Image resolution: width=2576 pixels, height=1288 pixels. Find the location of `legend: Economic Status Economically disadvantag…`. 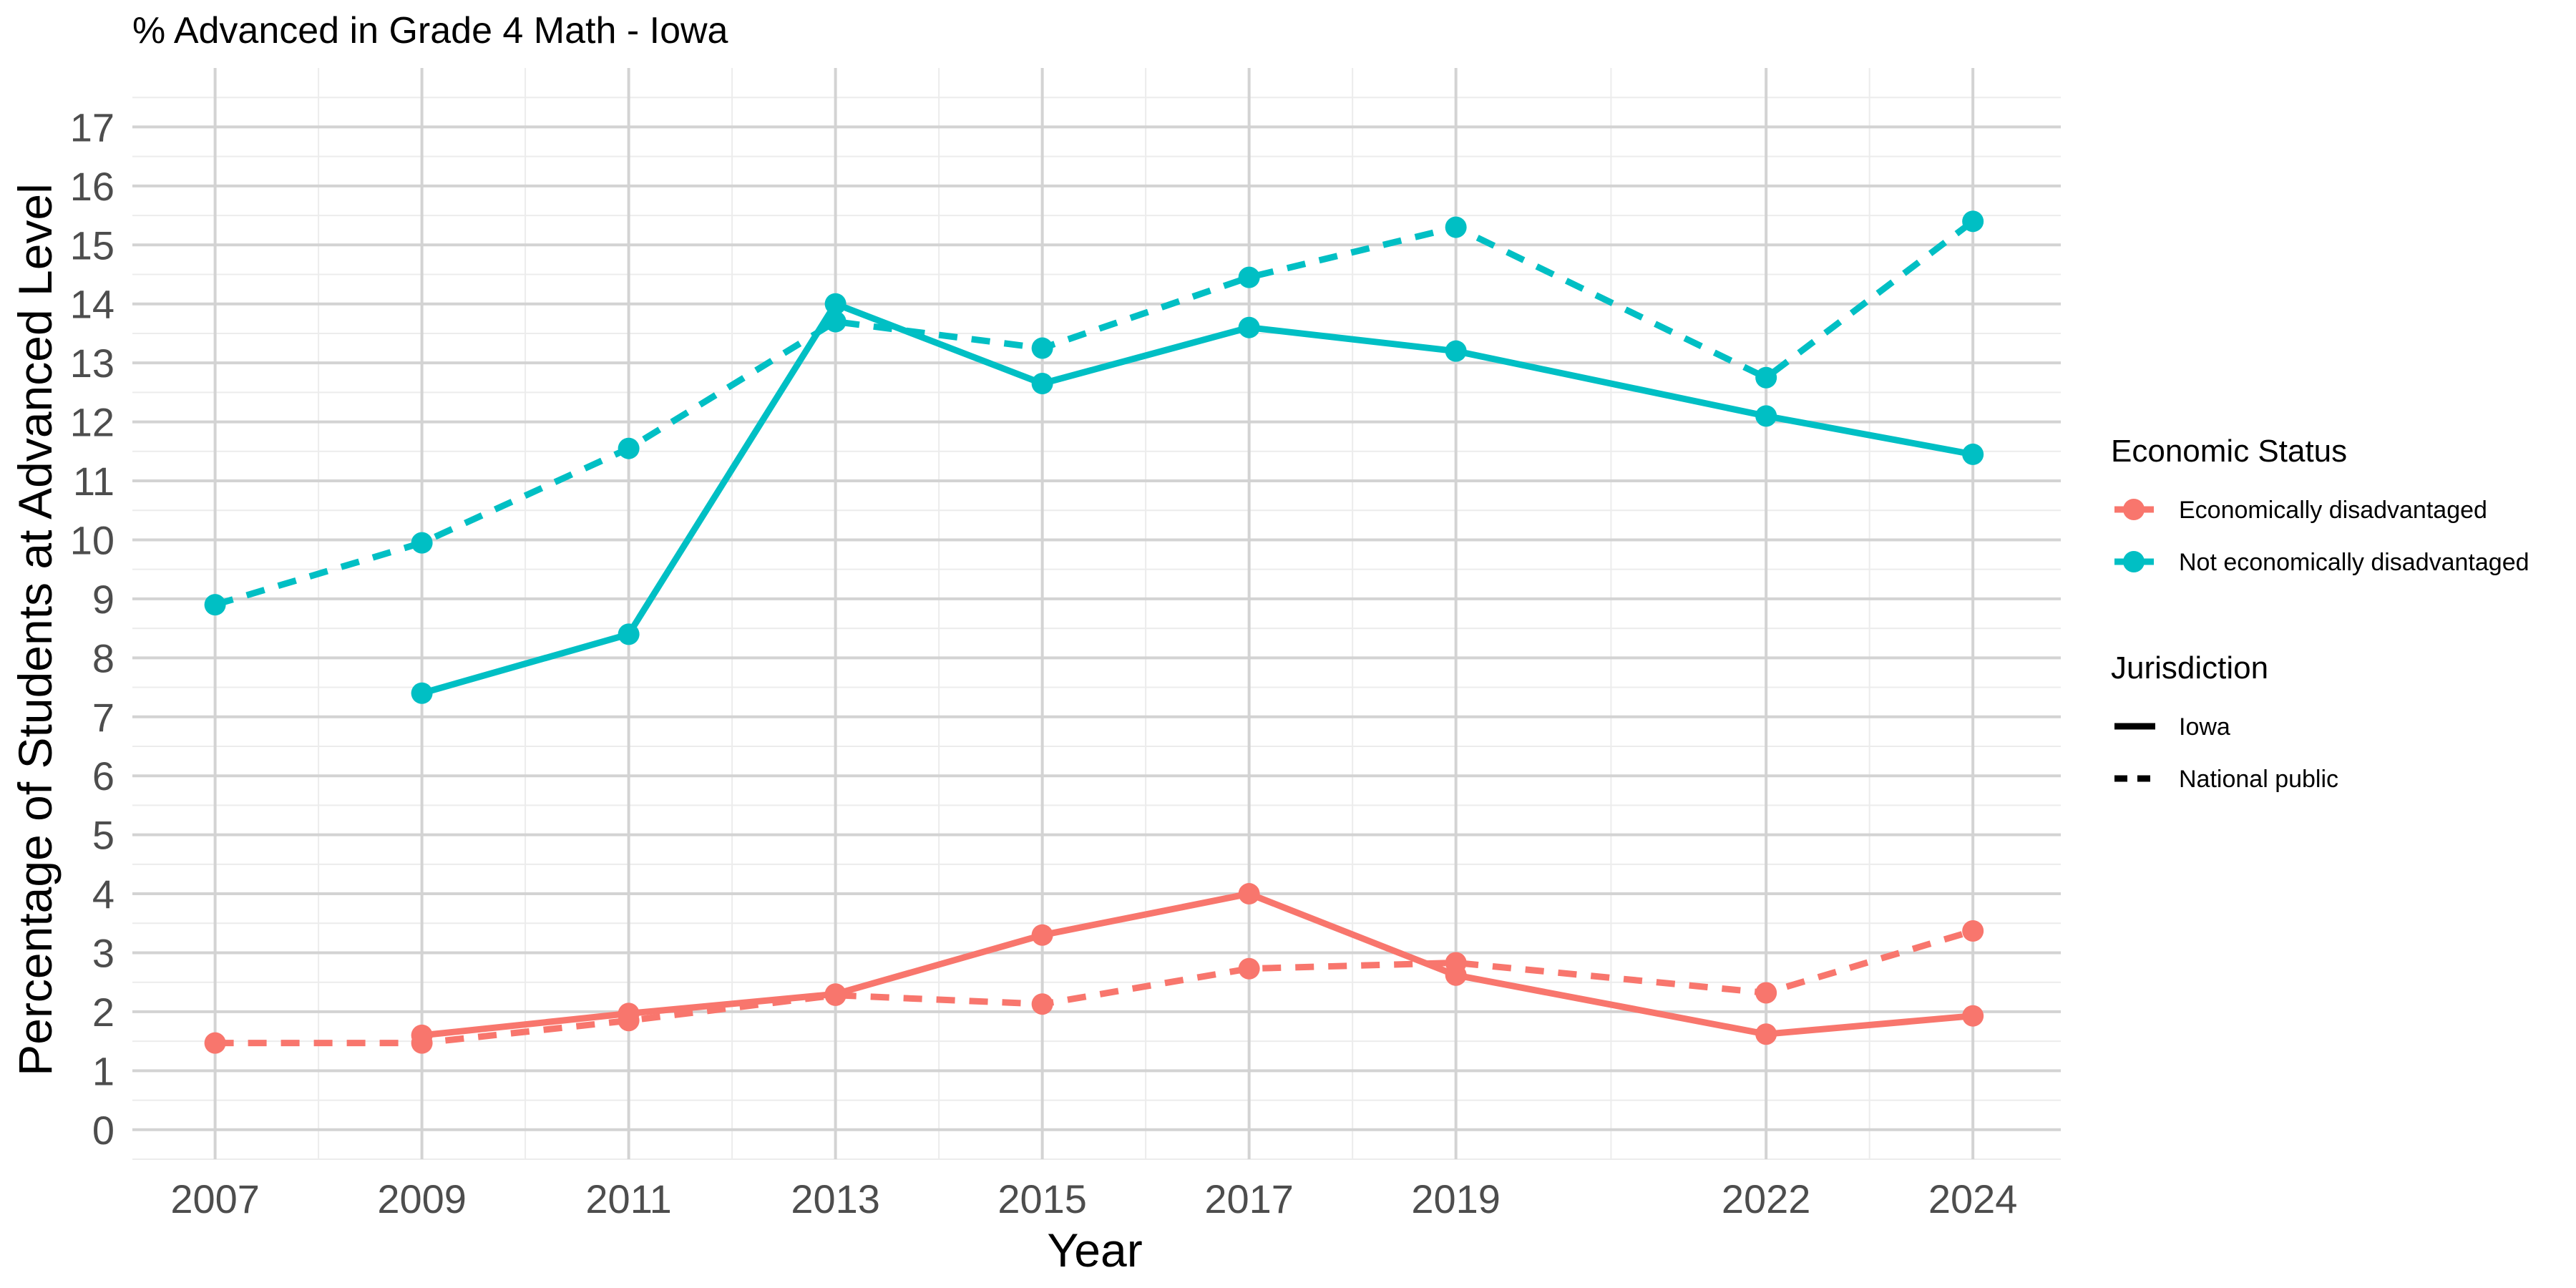

legend: Economic Status Economically disadvantag… is located at coordinates (2320, 613).